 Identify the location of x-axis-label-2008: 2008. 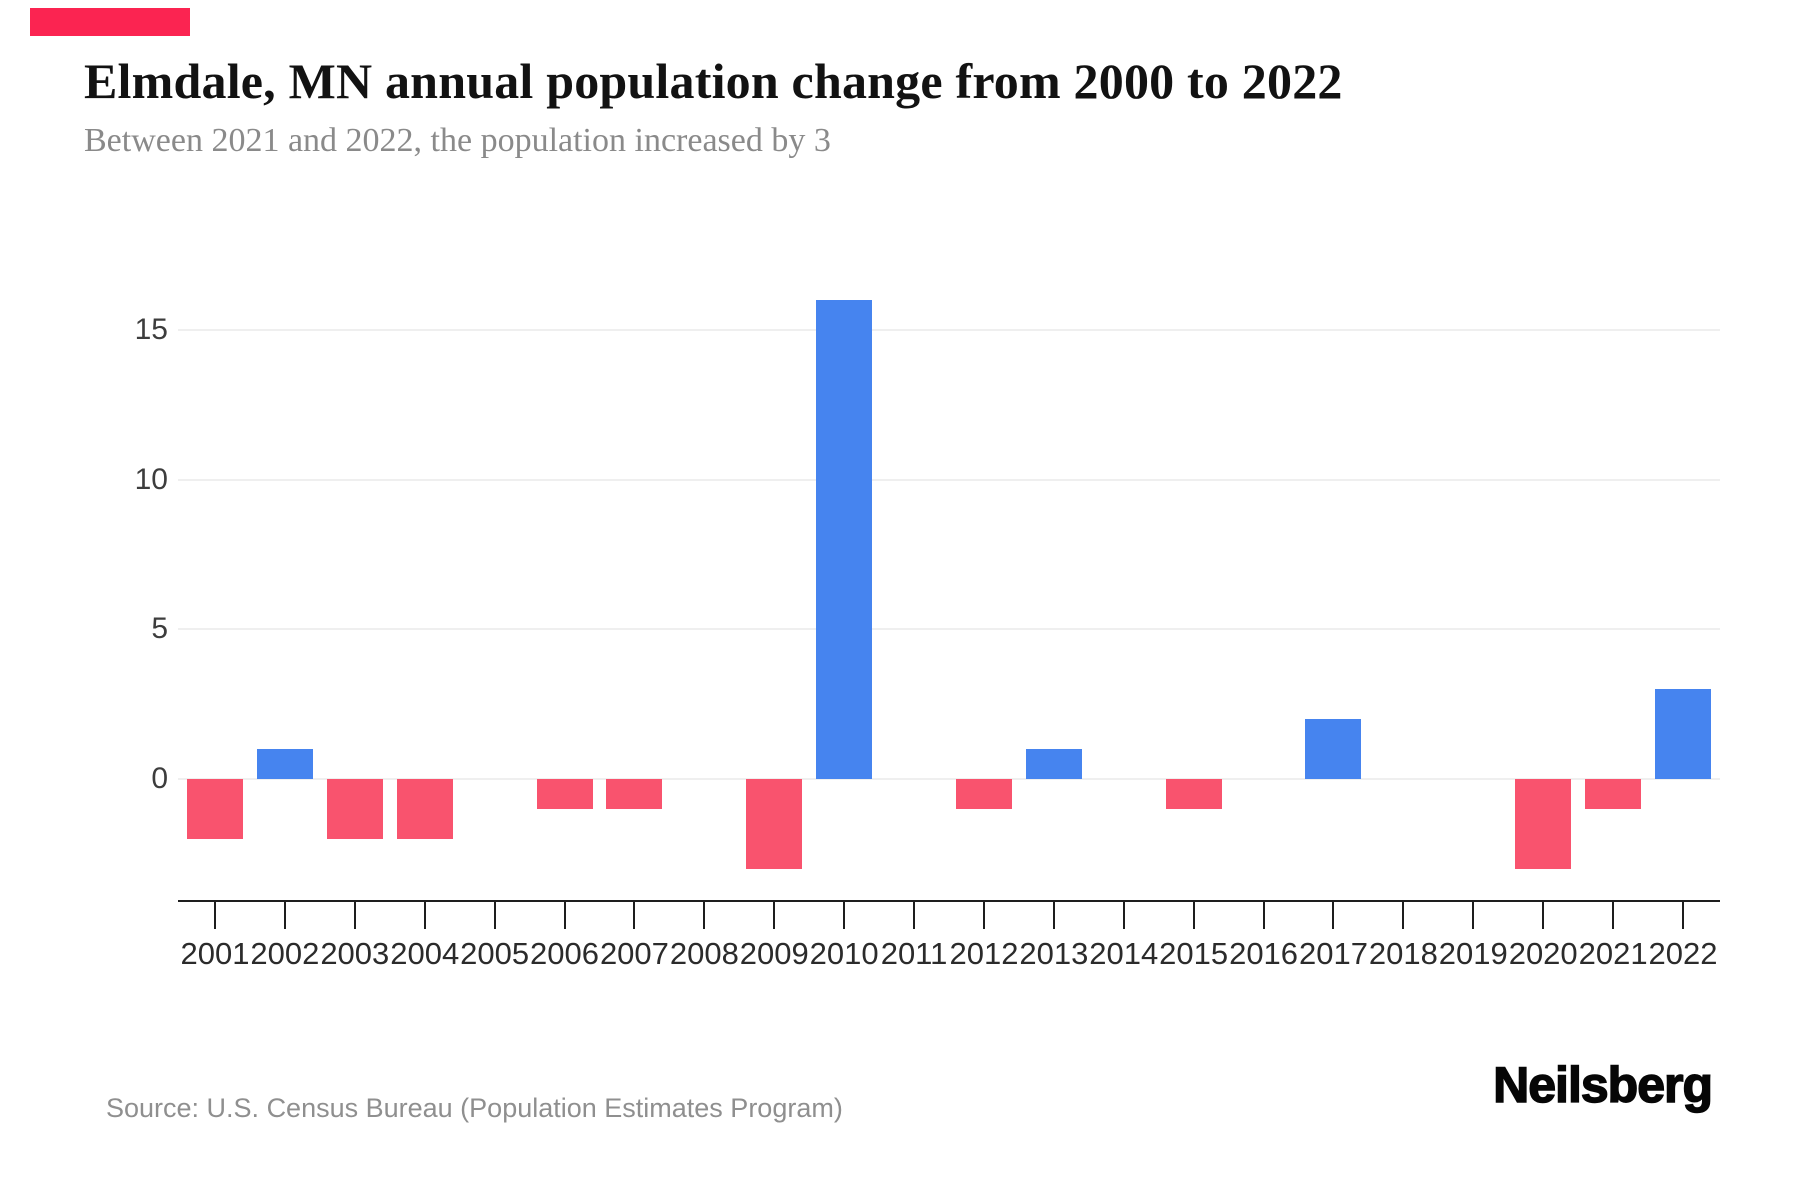
(704, 953).